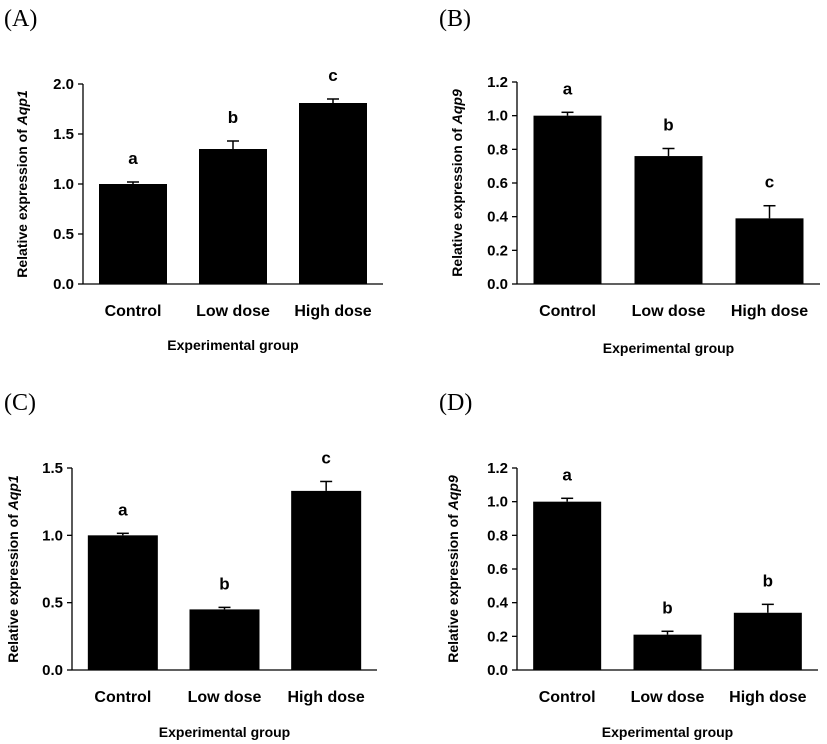 Image resolution: width=827 pixels, height=744 pixels. What do you see at coordinates (20, 19) in the screenshot?
I see `panel-letter: (A)` at bounding box center [20, 19].